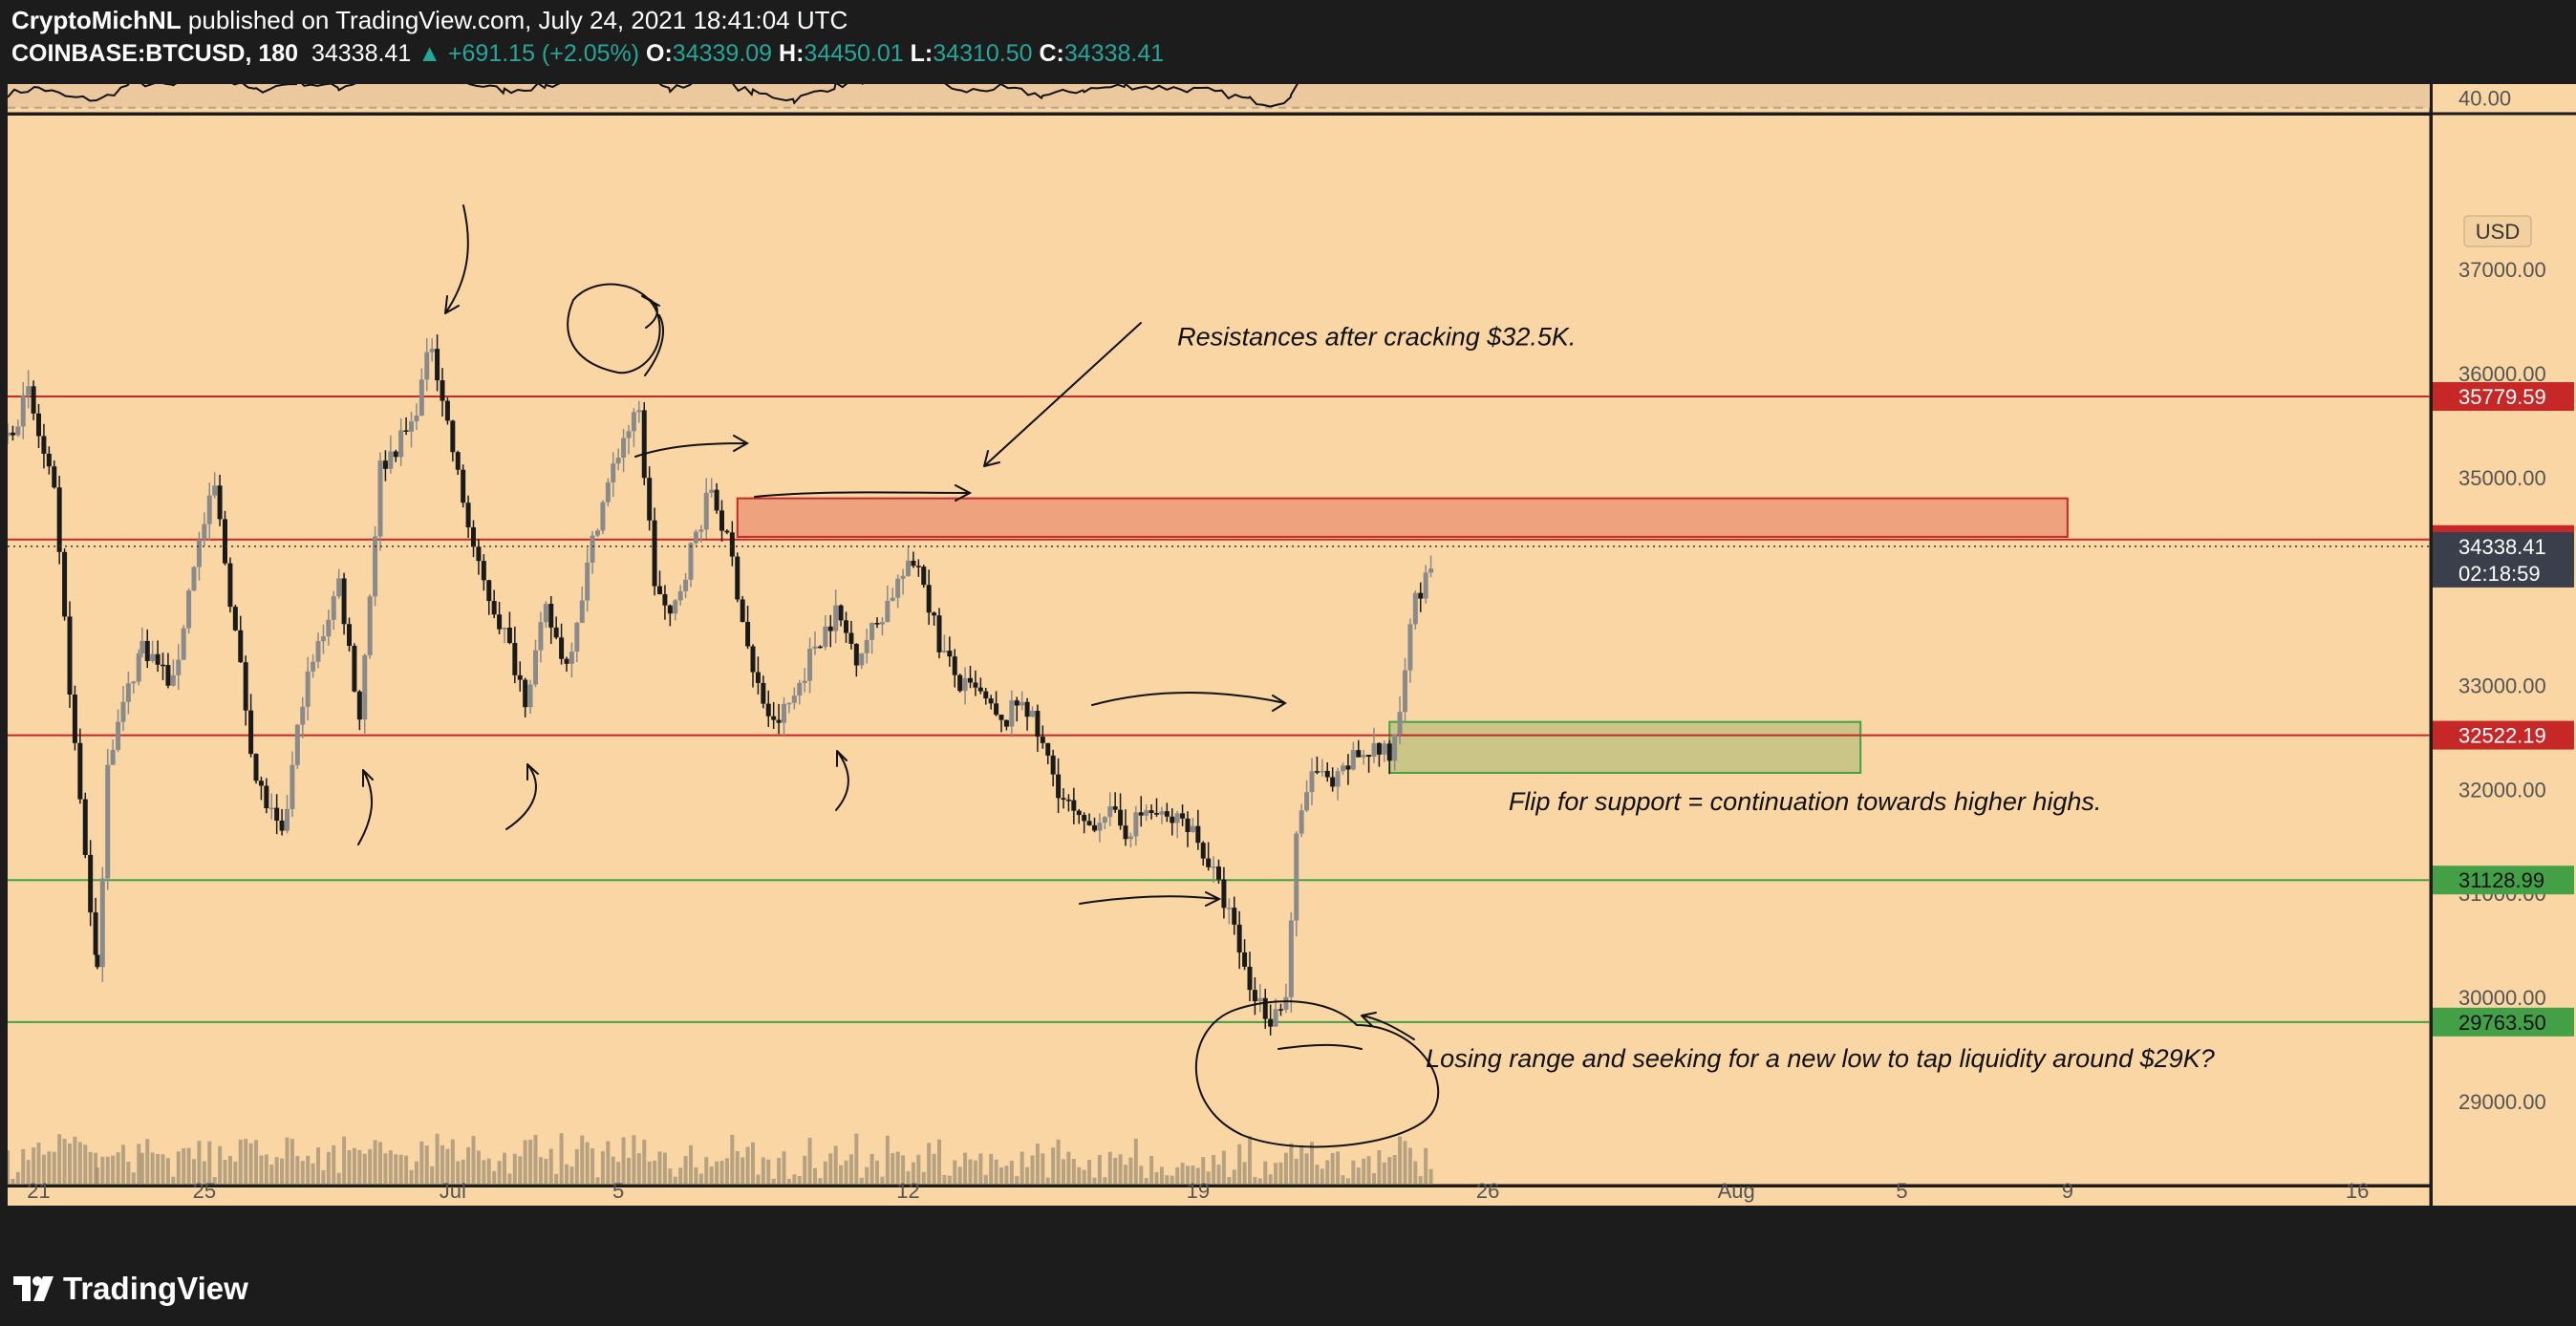 Image resolution: width=2576 pixels, height=1326 pixels. Describe the element at coordinates (1317, 1074) in the screenshot. I see `annotation-circle` at that location.